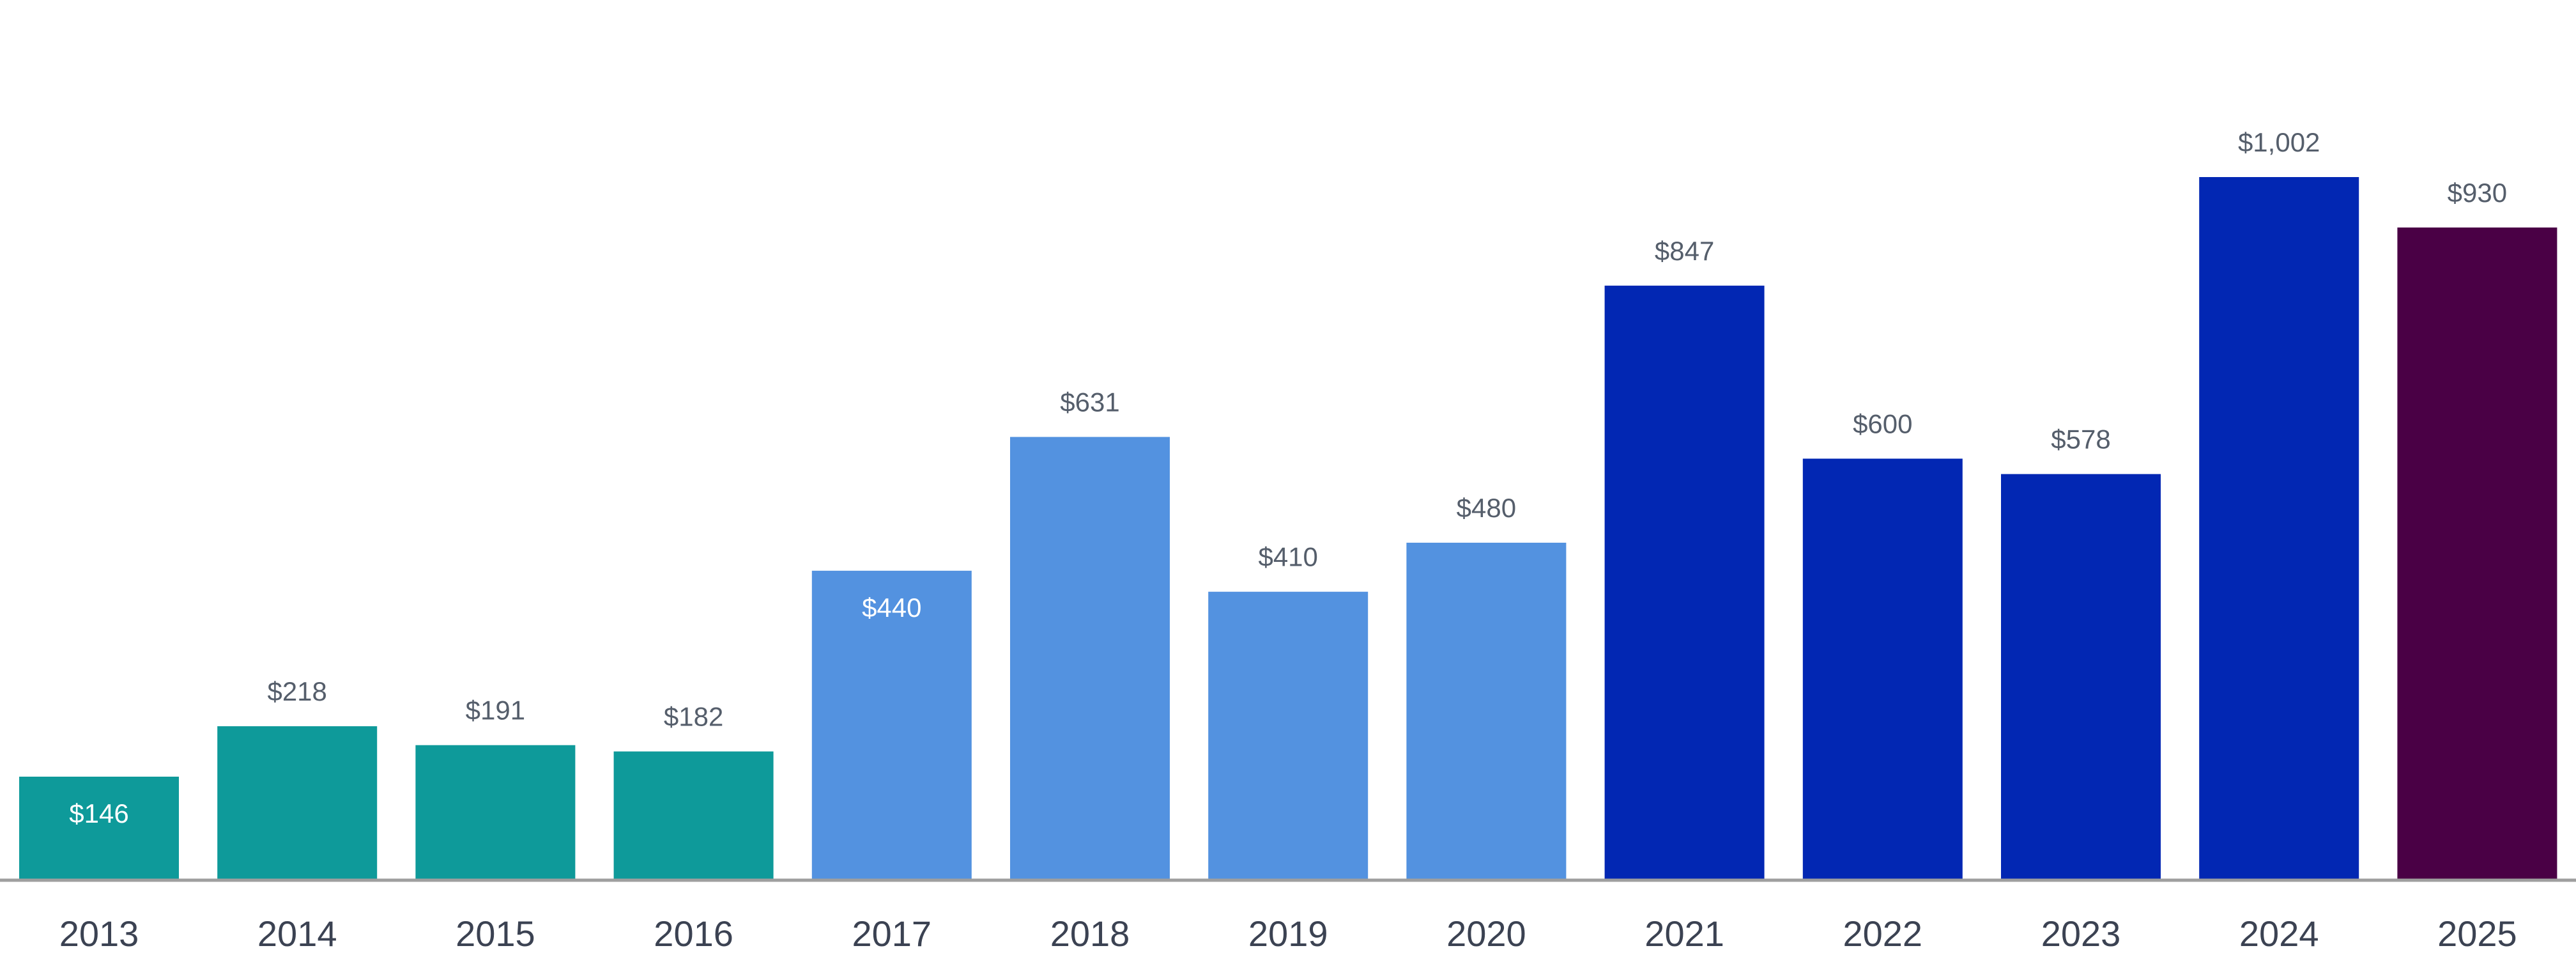 This screenshot has width=2576, height=955. Describe the element at coordinates (2477, 193) in the screenshot. I see `value-label-2025: $930` at that location.